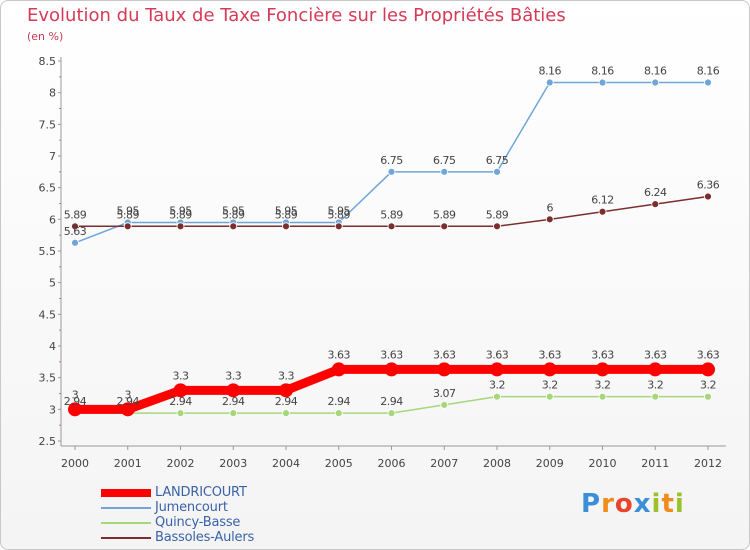  What do you see at coordinates (550, 207) in the screenshot?
I see `data-label-bassoles-aulers: 6` at bounding box center [550, 207].